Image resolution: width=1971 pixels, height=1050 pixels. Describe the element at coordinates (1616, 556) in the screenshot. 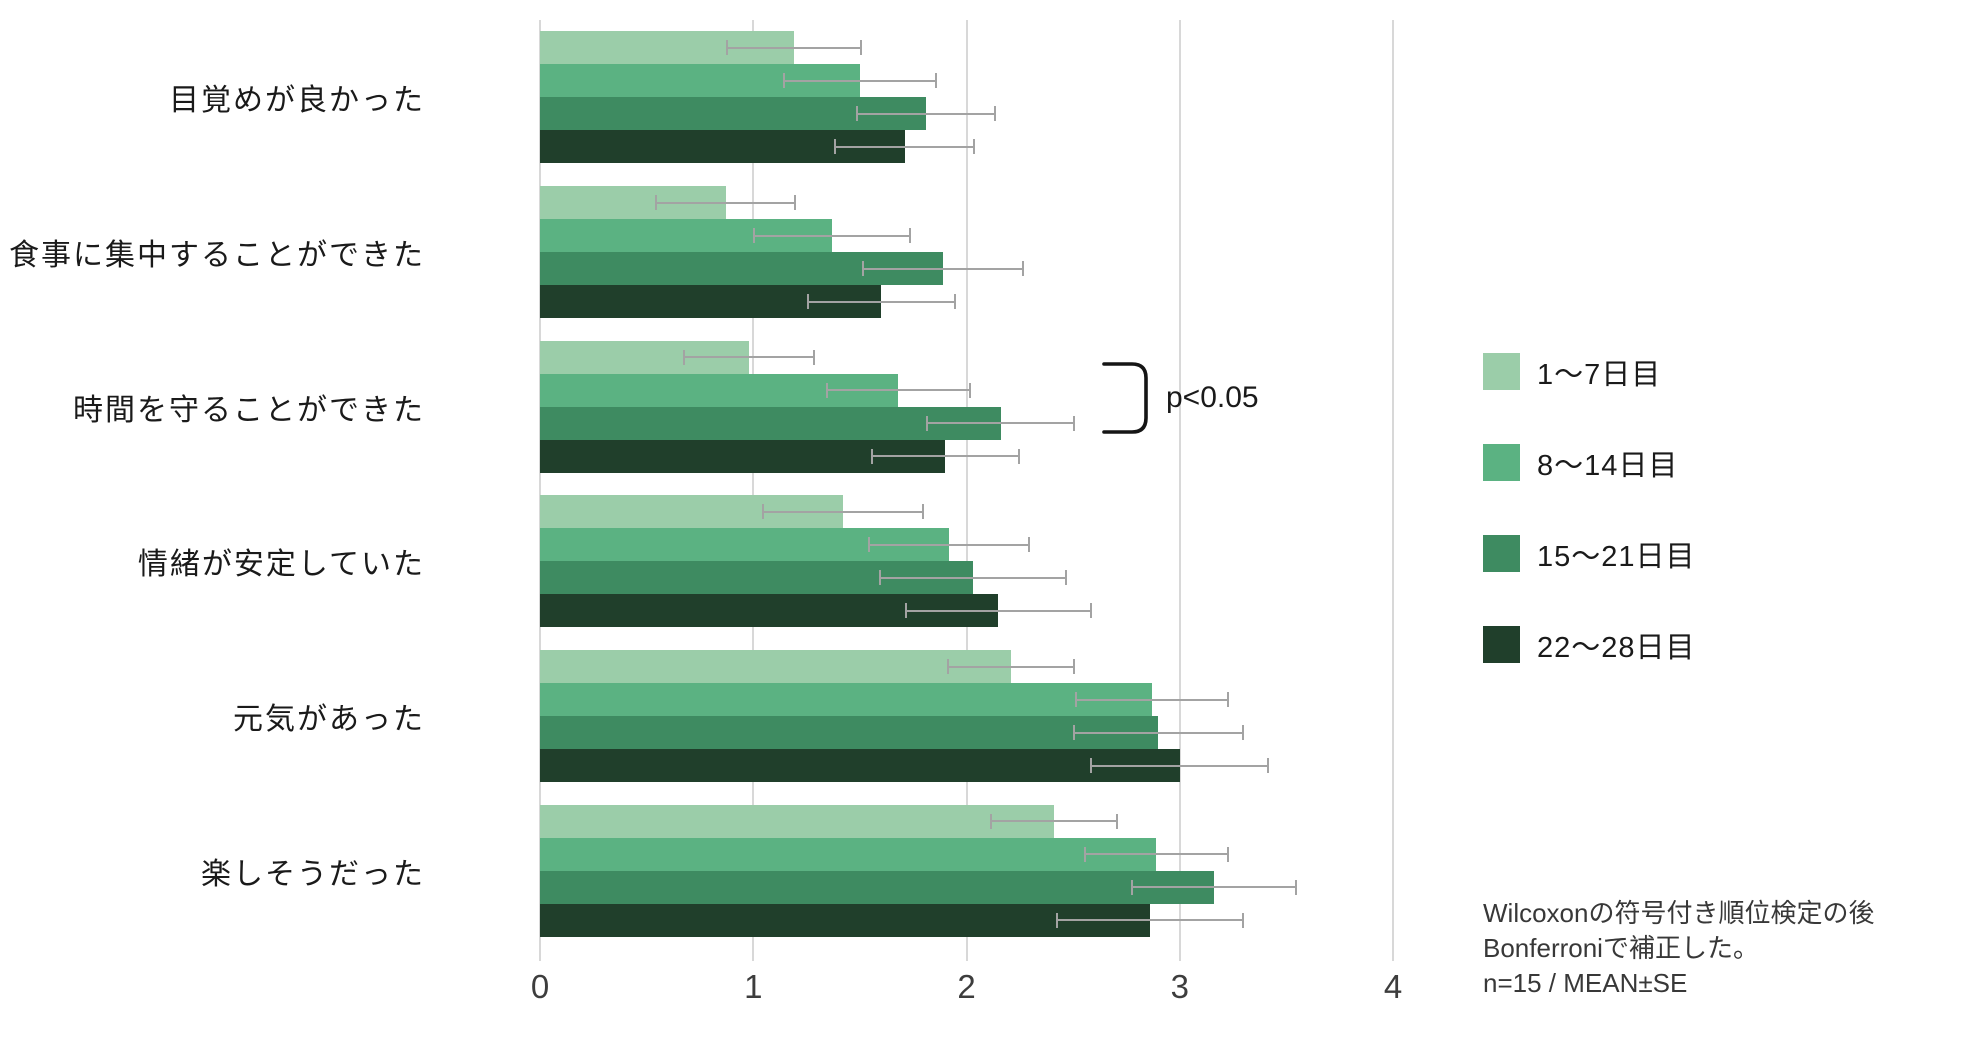

I see `legend-label: 15〜21日目` at that location.